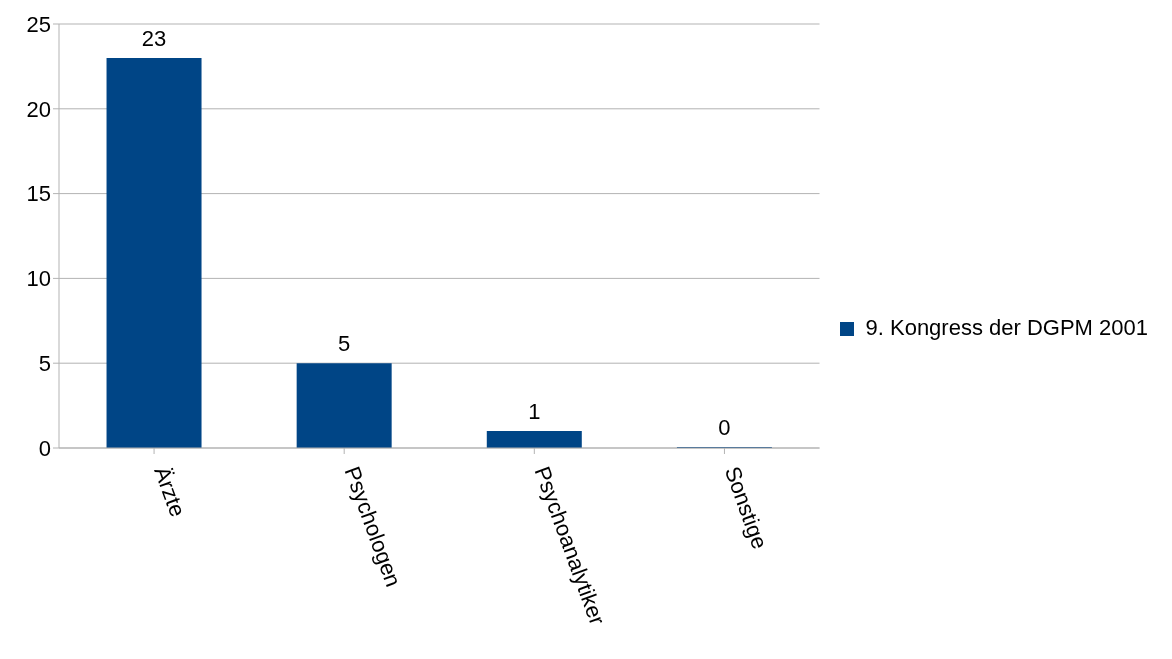 Image resolution: width=1172 pixels, height=659 pixels. What do you see at coordinates (746, 508) in the screenshot?
I see `x-tick-label: Sonstige` at bounding box center [746, 508].